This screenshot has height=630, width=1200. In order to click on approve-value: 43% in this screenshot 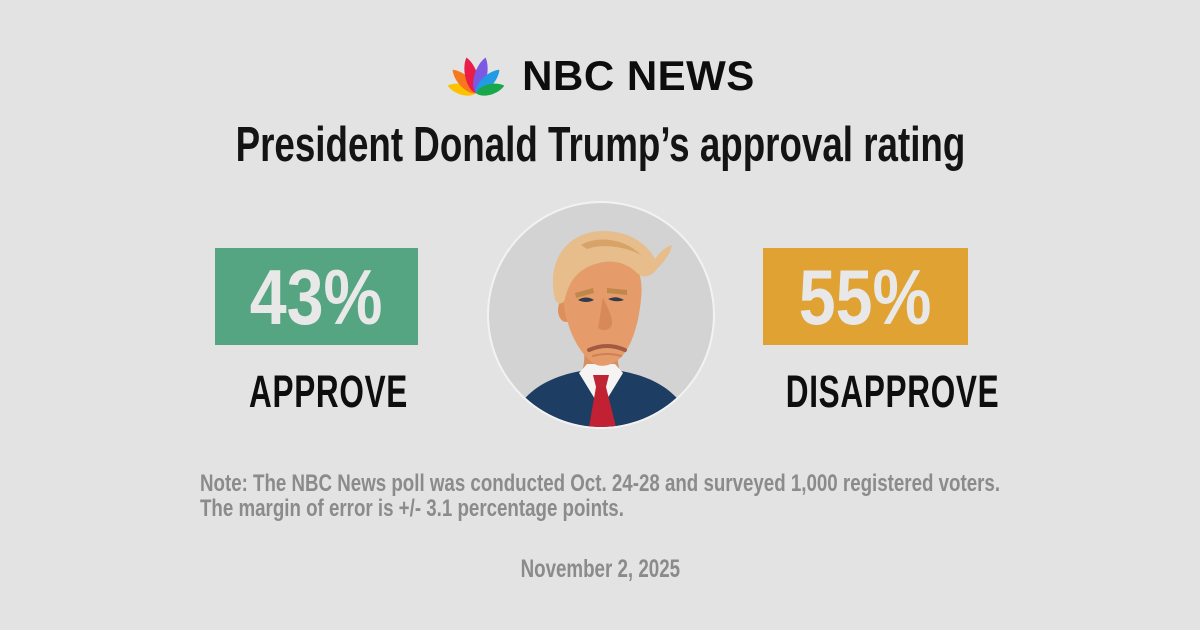, I will do `click(316, 296)`.